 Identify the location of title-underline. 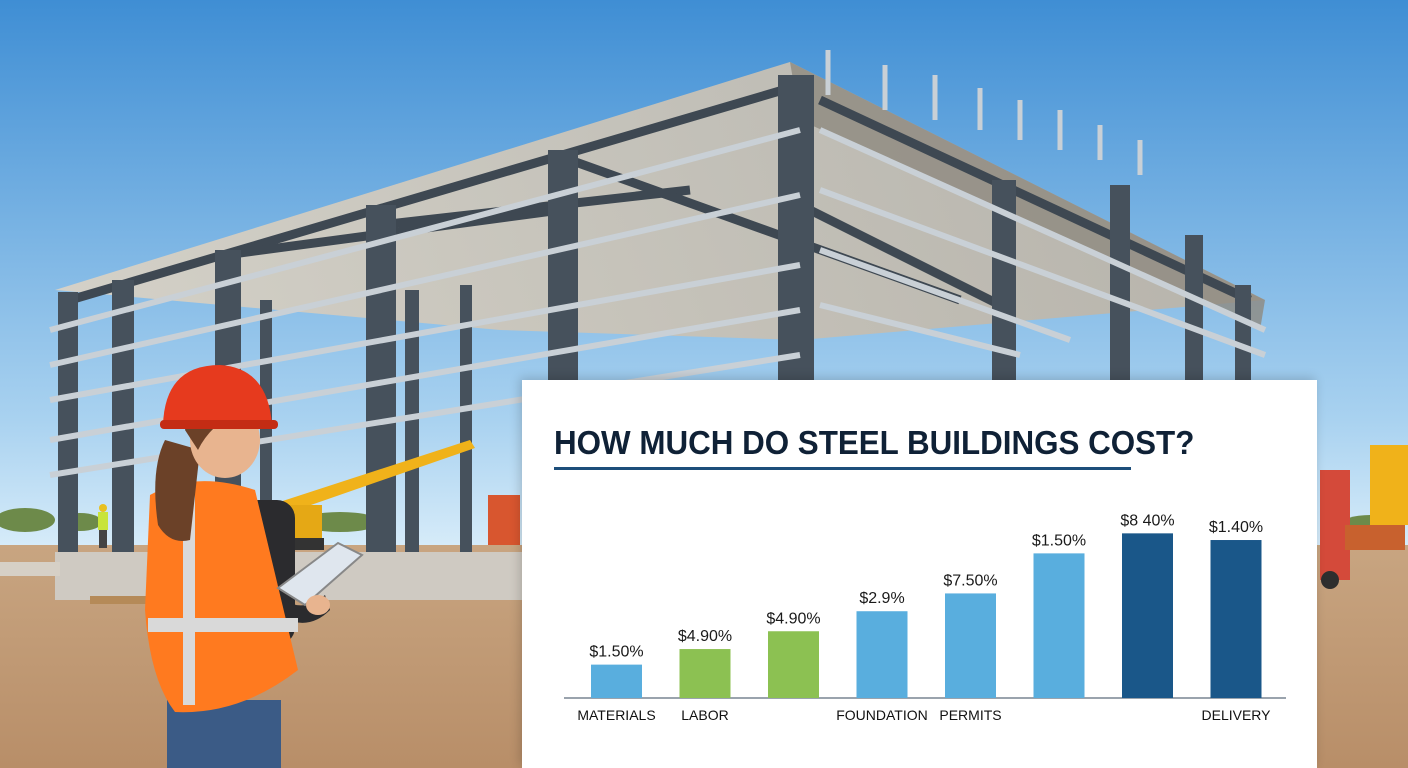
(842, 468).